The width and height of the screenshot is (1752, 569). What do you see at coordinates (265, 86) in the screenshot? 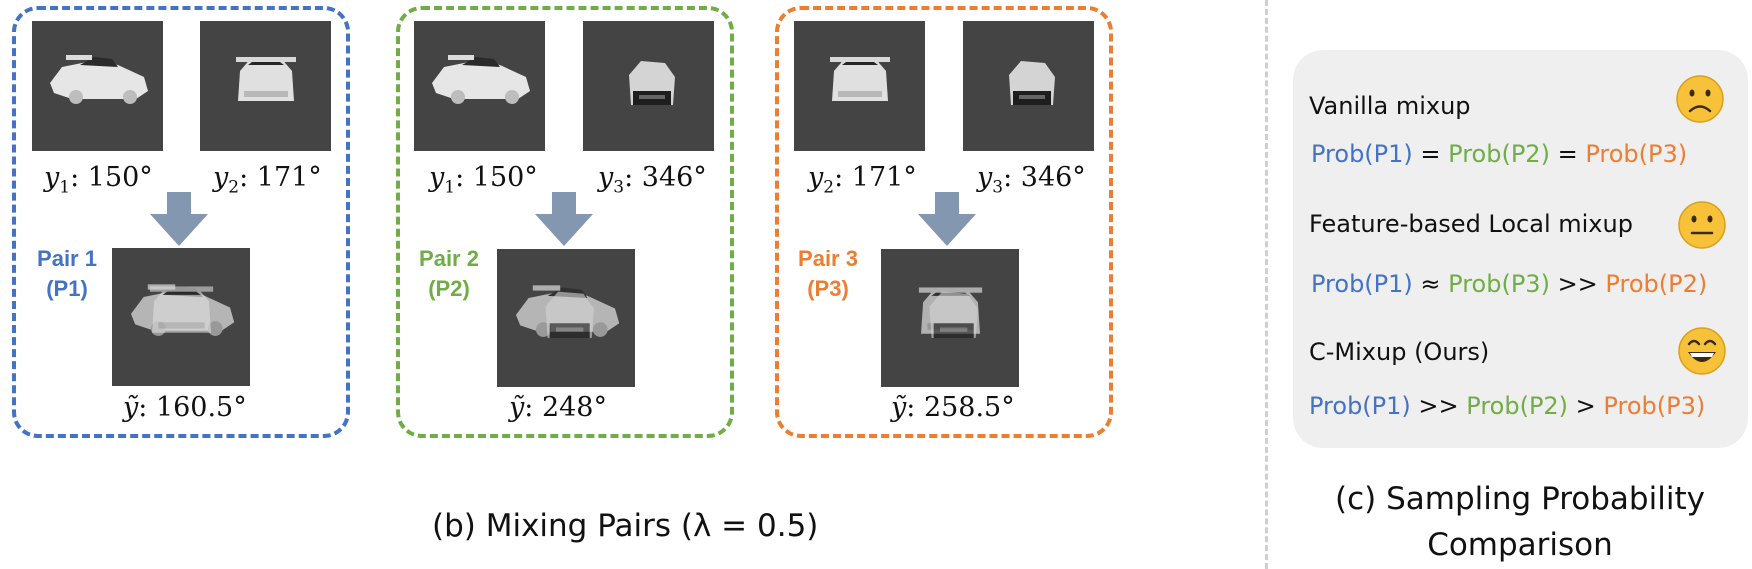
I see `pair1-image-right` at bounding box center [265, 86].